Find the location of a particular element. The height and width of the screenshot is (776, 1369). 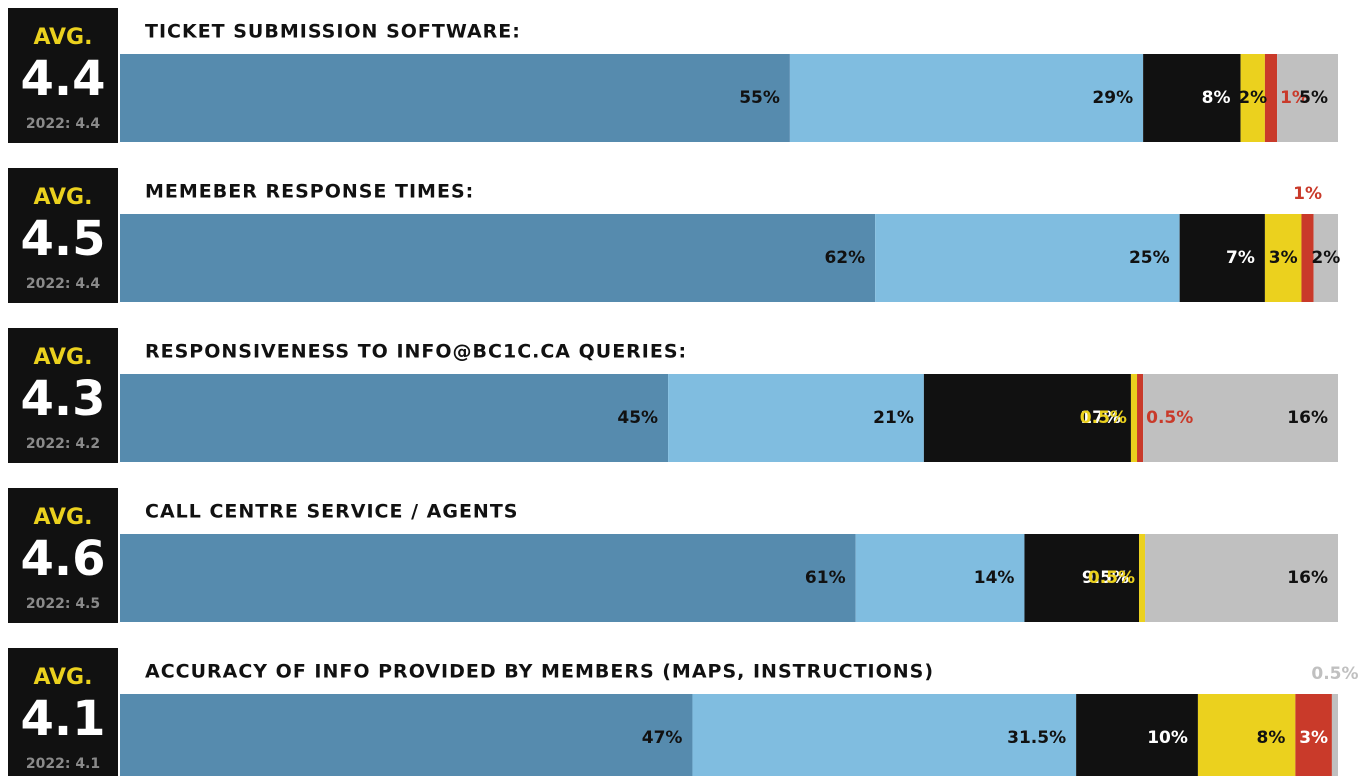

segment-label: 55% is located at coordinates (759, 98).